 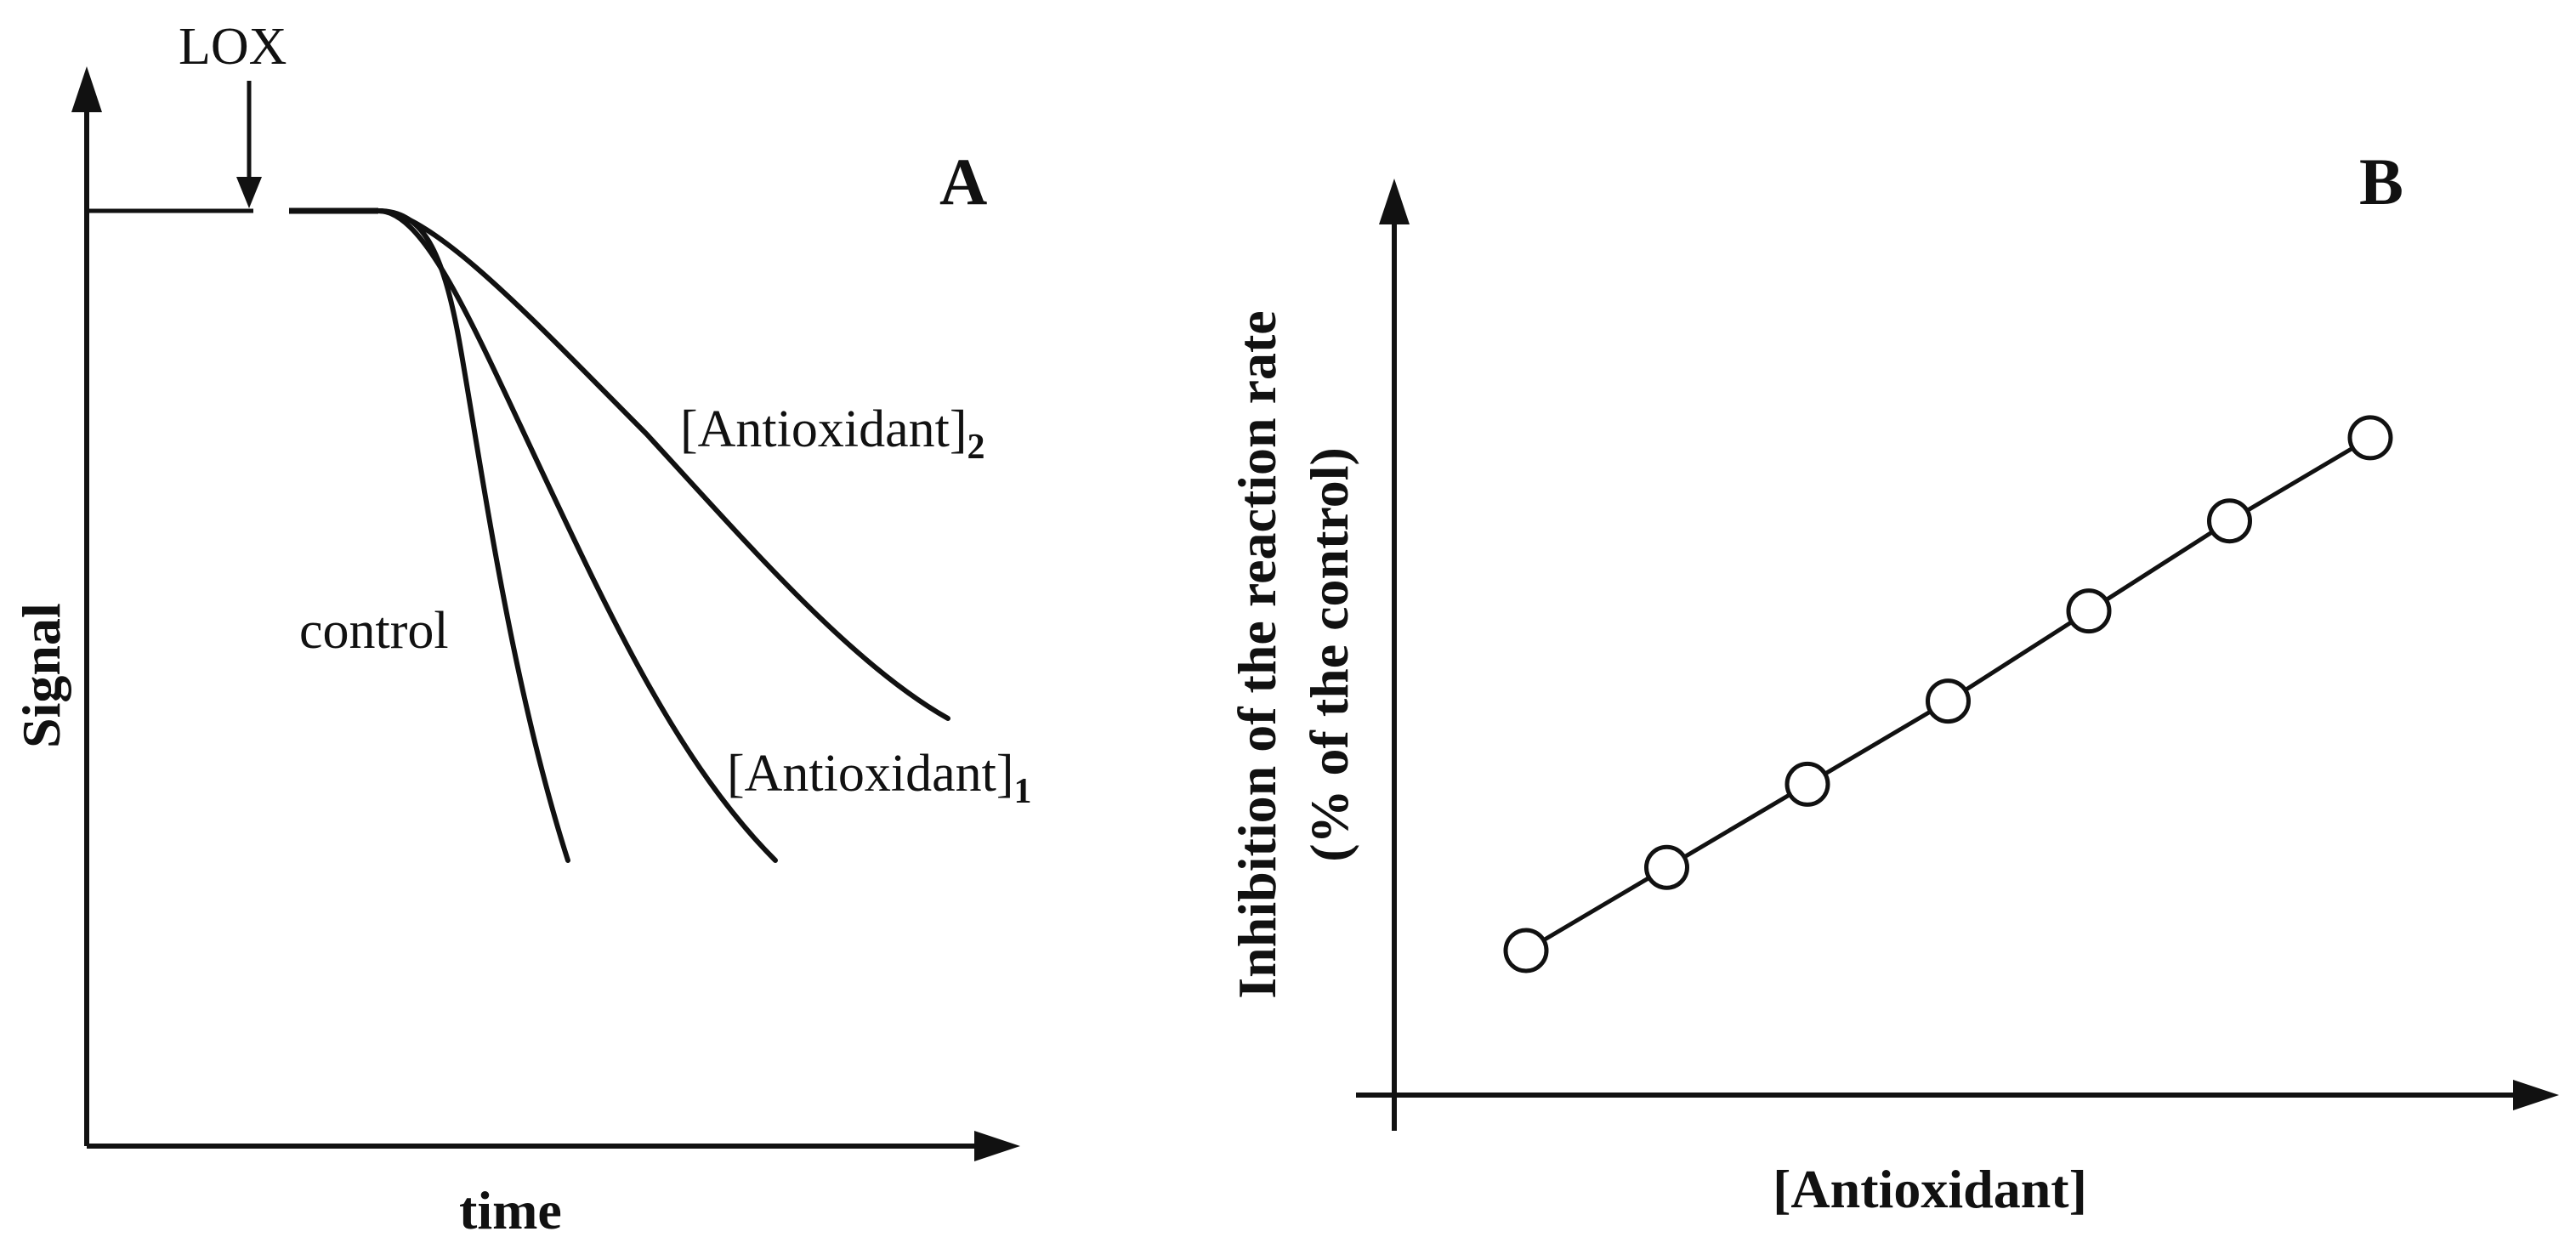 I want to click on label-antioxidant-1-text: [Antioxidant], so click(x=871, y=774).